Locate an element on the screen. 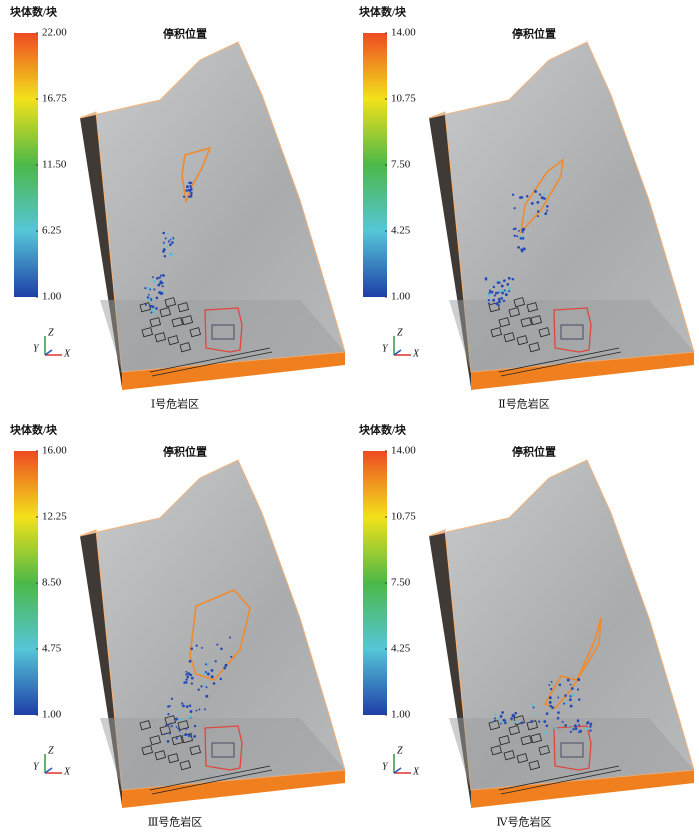 Image resolution: width=699 pixels, height=836 pixels. colorbar-tick-label: 1.00 is located at coordinates (401, 297).